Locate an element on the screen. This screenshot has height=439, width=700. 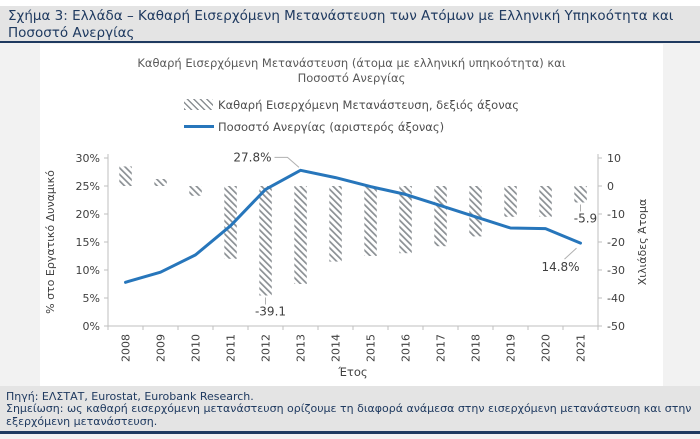
hatched-bar-swatch-icon is located at coordinates (199, 104).